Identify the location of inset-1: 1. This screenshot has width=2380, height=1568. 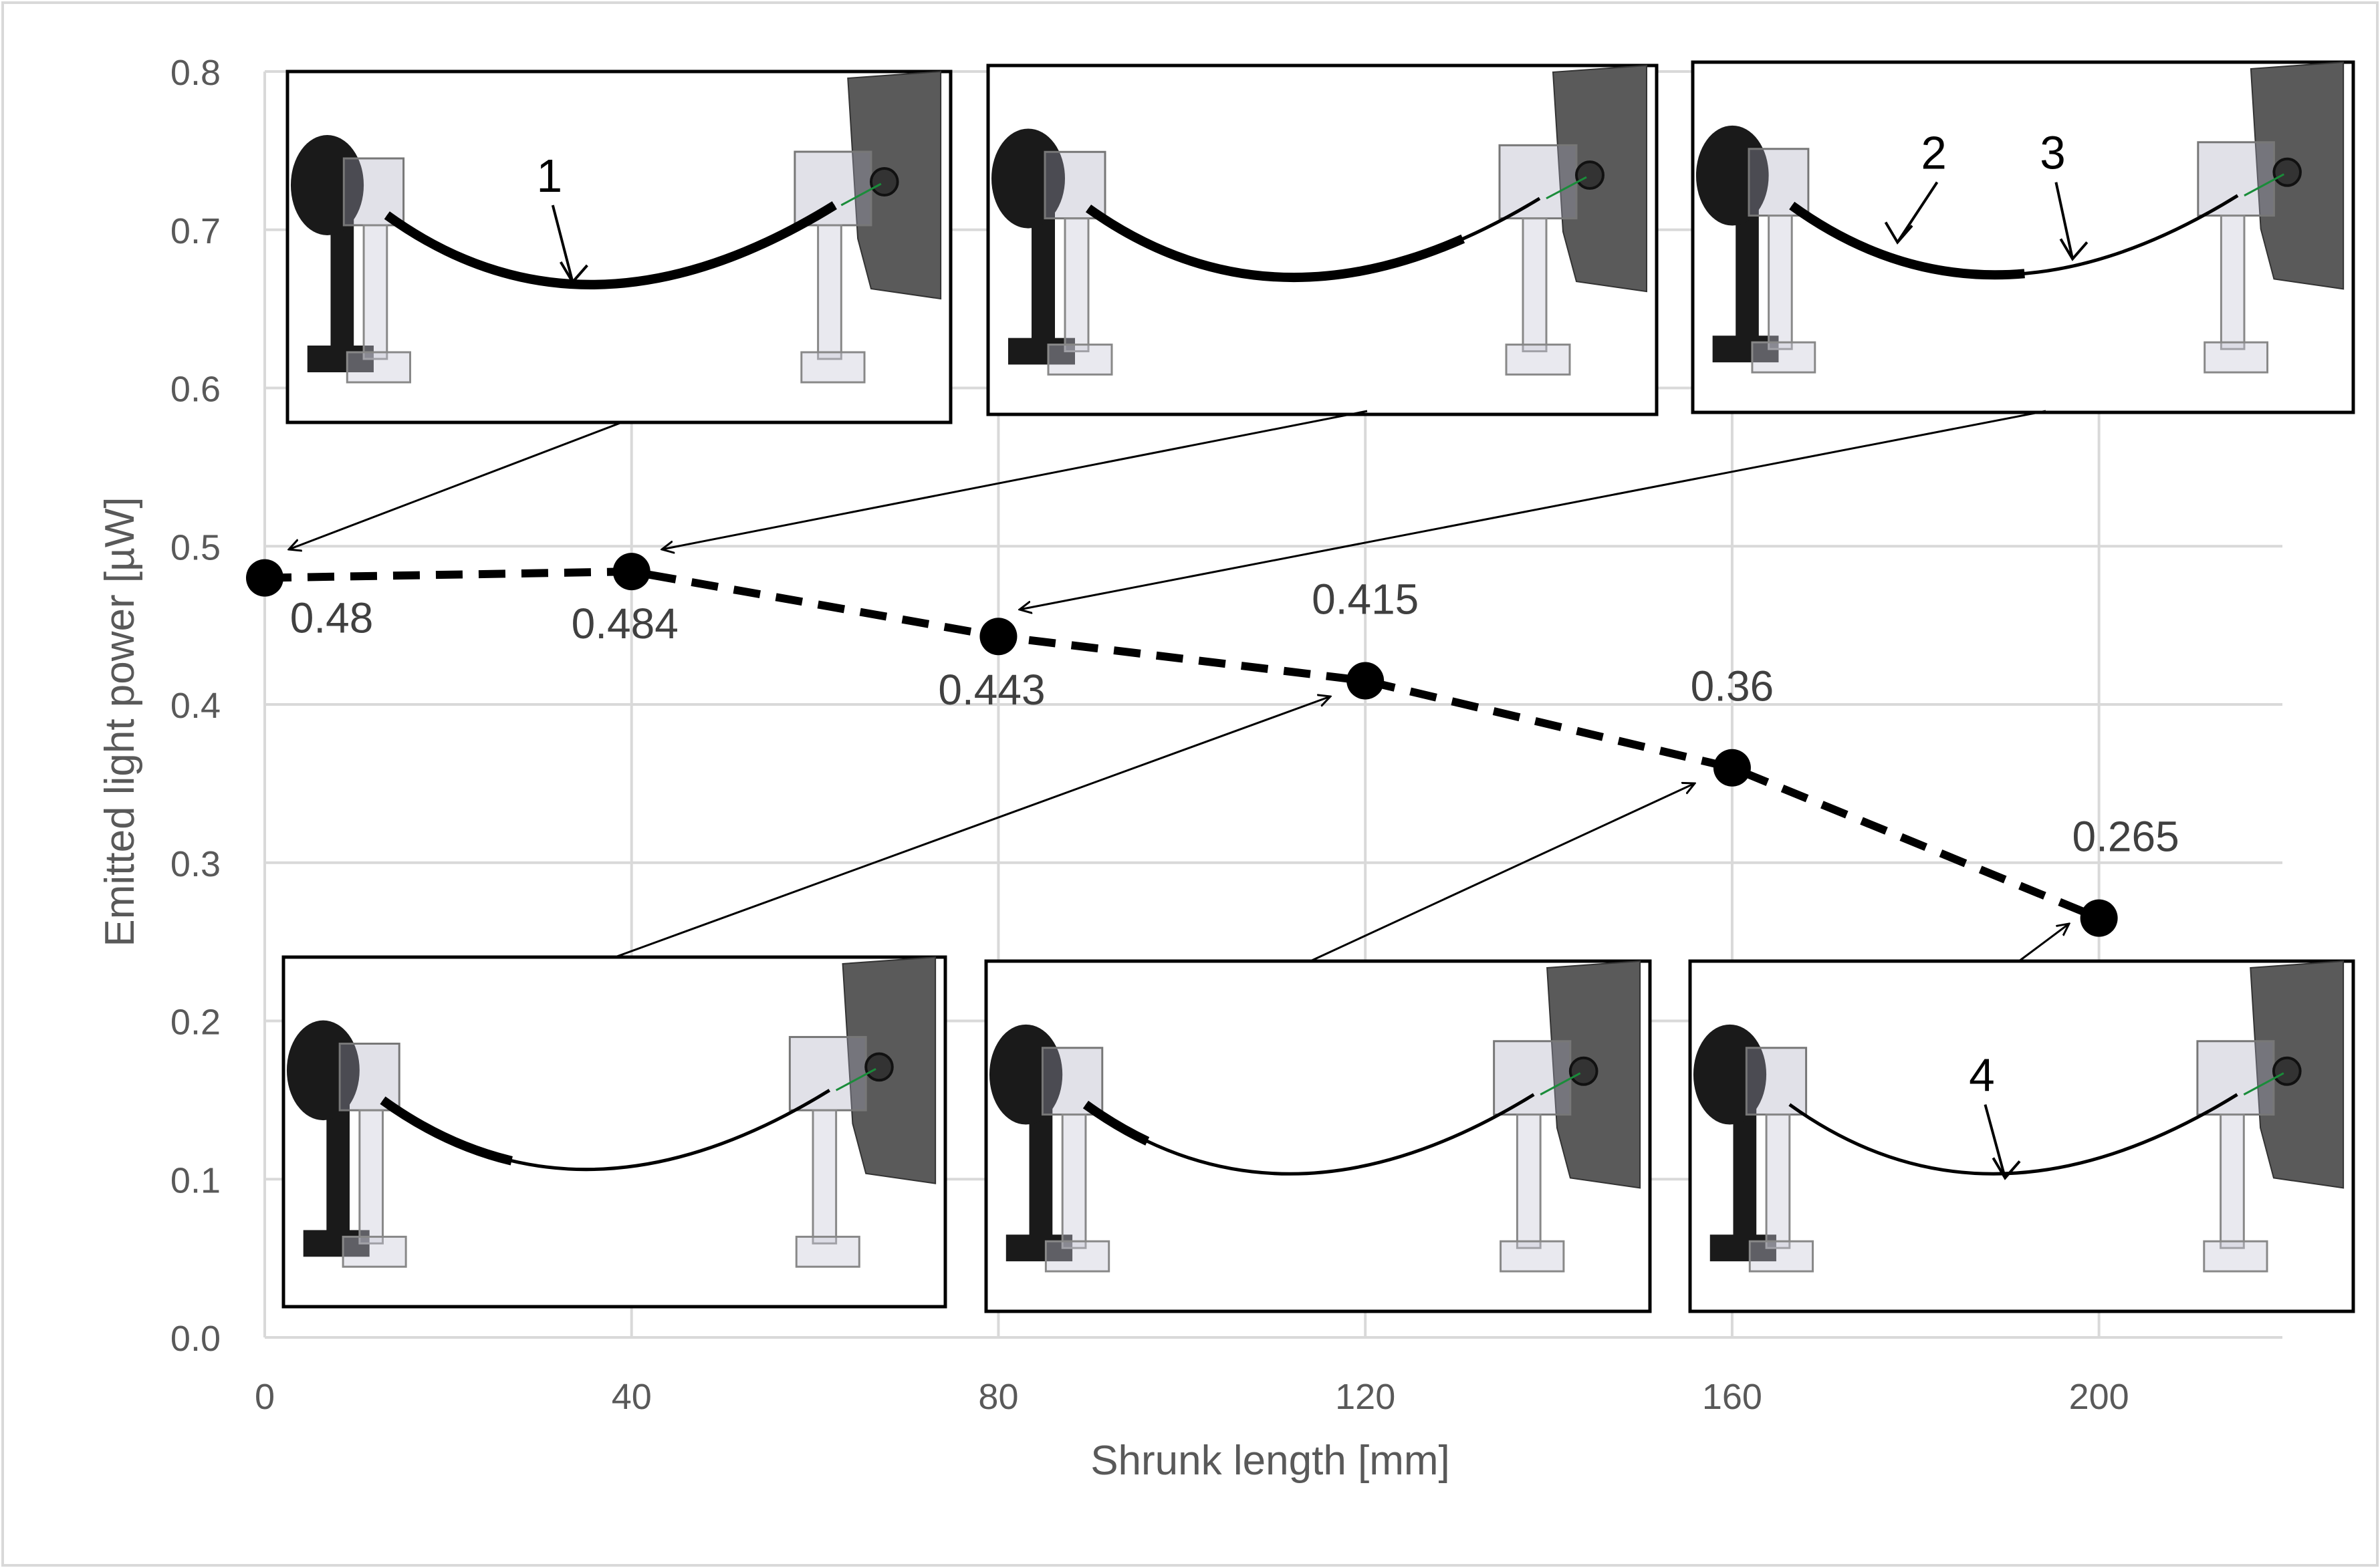
(619, 247).